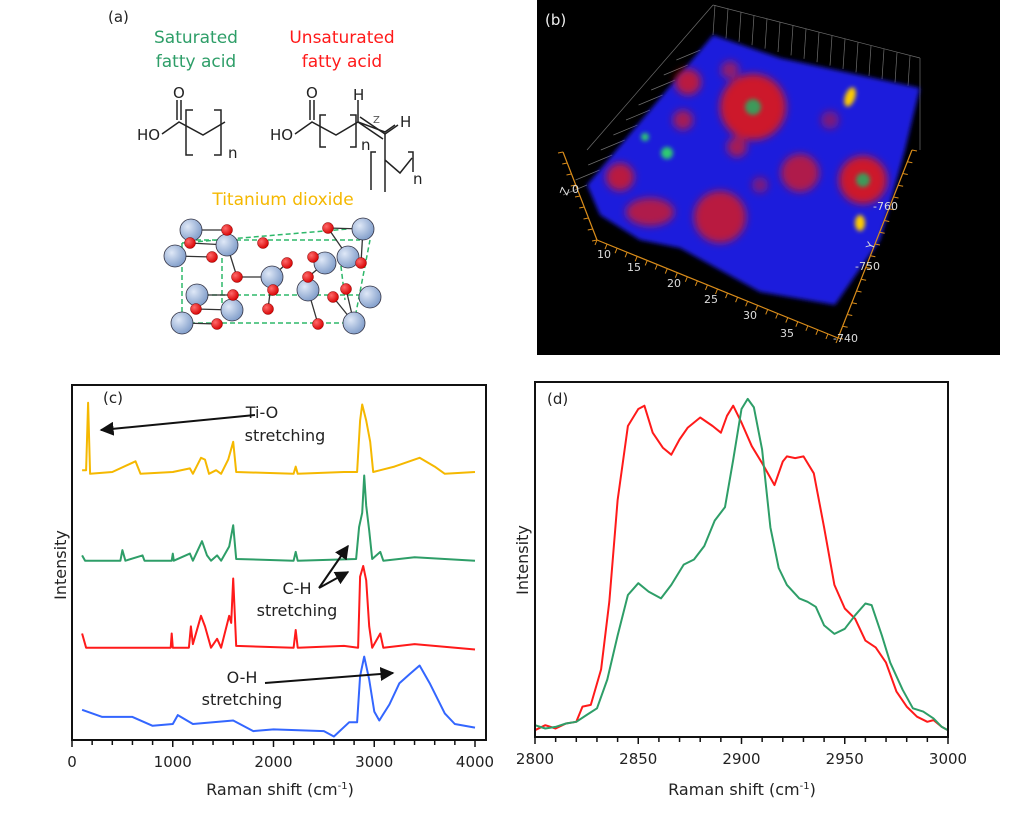 Image resolution: width=1024 pixels, height=815 pixels. I want to click on saturated-core, so click(753, 107).